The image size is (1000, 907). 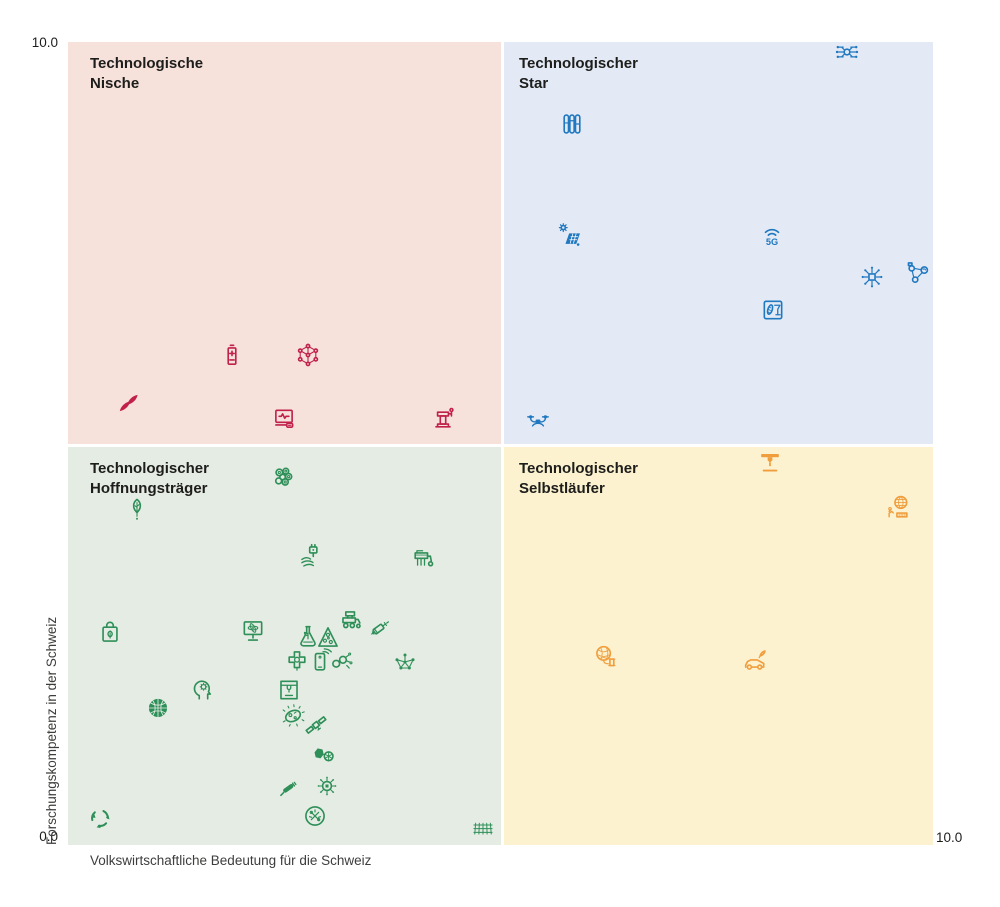 I want to click on microchip-network-icon, so click(x=872, y=277).